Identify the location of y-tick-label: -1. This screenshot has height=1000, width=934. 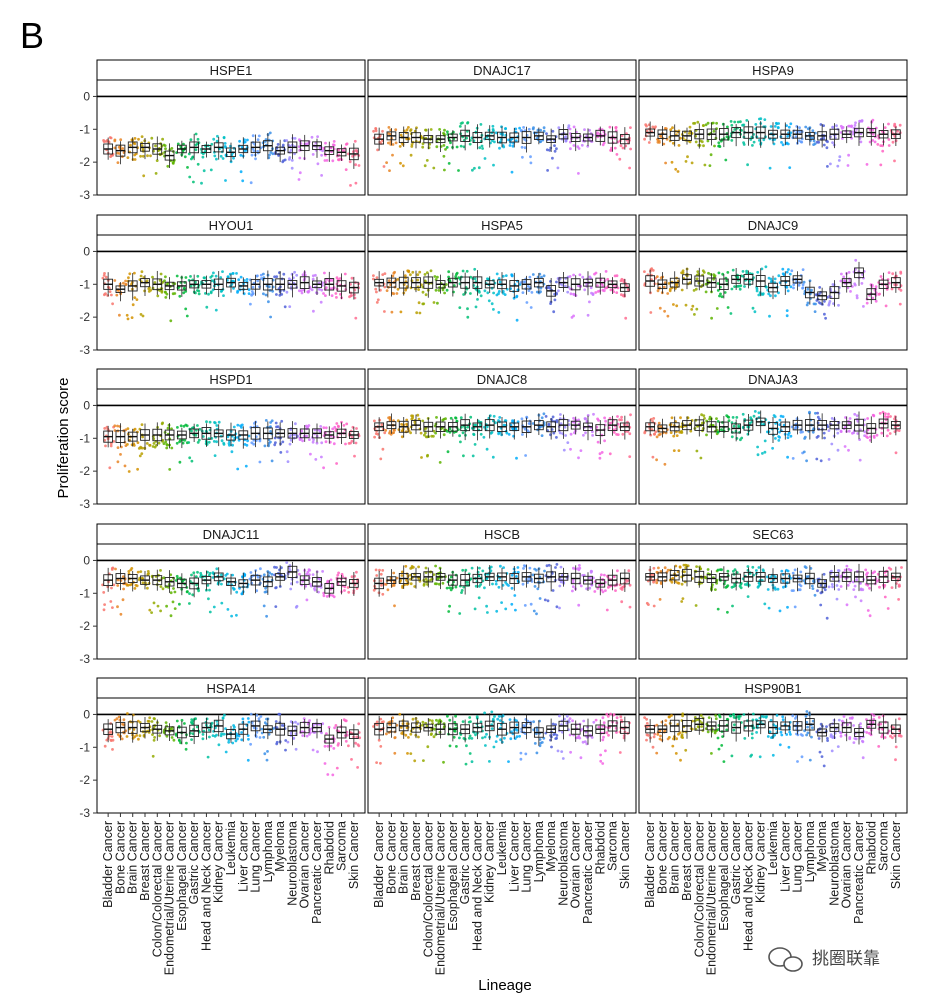
(84, 438).